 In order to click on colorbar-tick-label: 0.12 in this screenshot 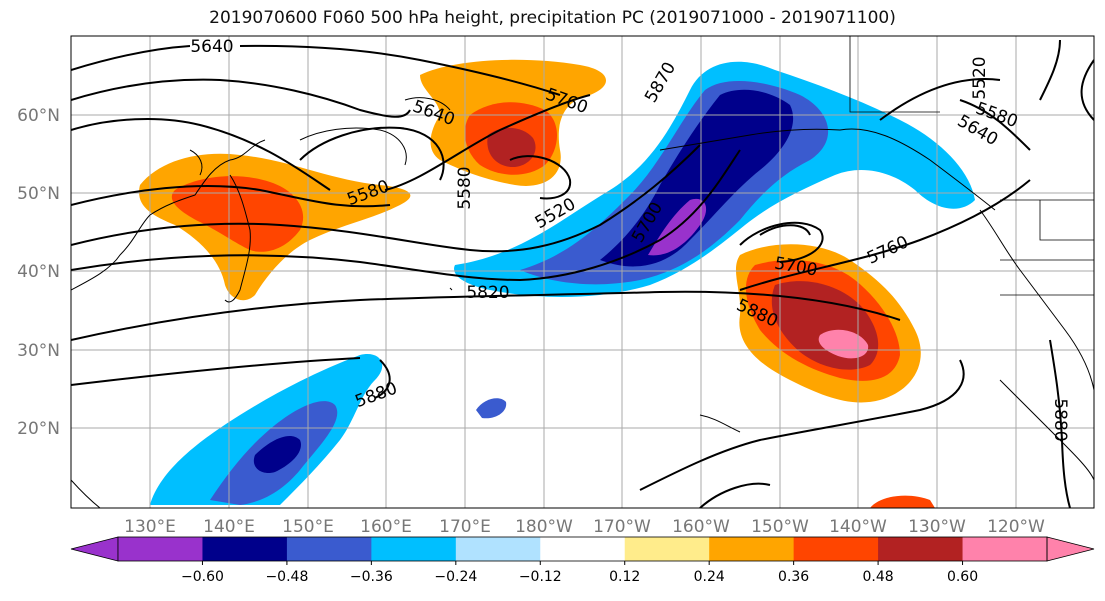, I will do `click(624, 577)`.